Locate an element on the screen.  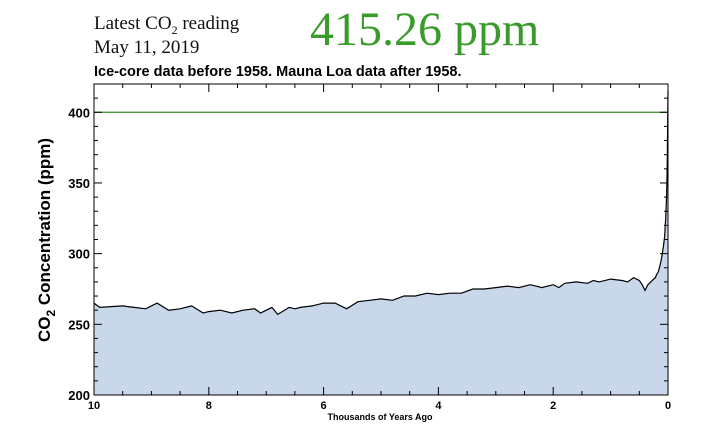
y-tick-label: 200 is located at coordinates (79, 395).